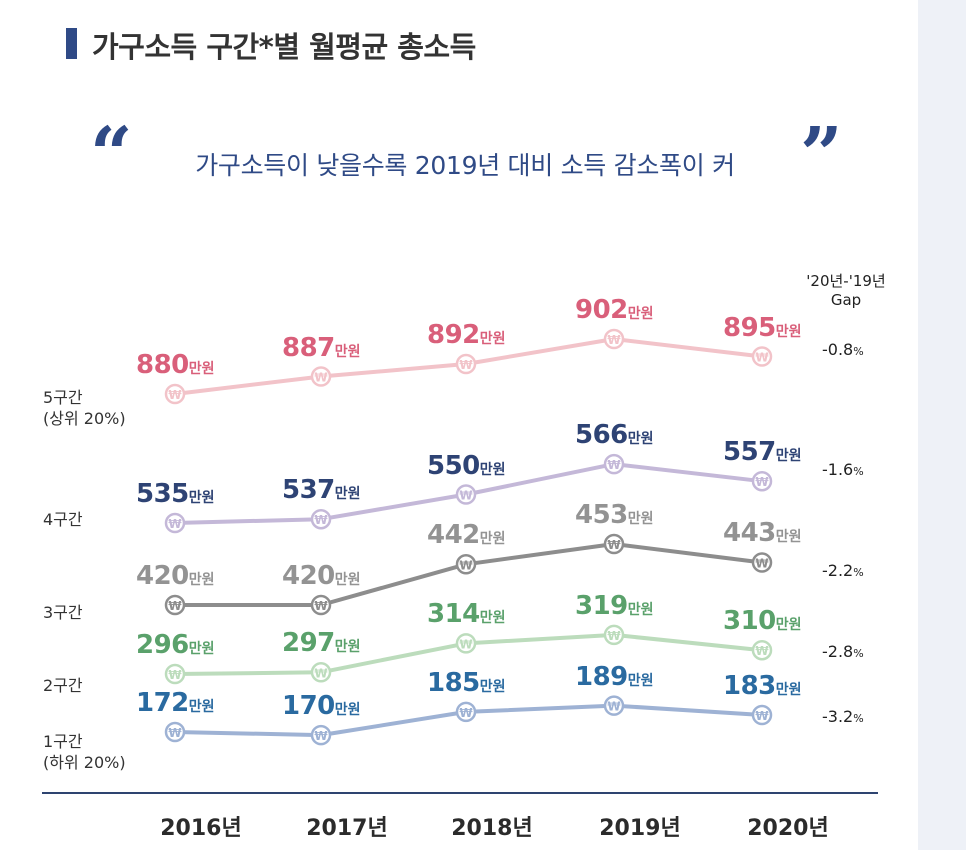 This screenshot has height=850, width=966. I want to click on value-number: 172, so click(162, 703).